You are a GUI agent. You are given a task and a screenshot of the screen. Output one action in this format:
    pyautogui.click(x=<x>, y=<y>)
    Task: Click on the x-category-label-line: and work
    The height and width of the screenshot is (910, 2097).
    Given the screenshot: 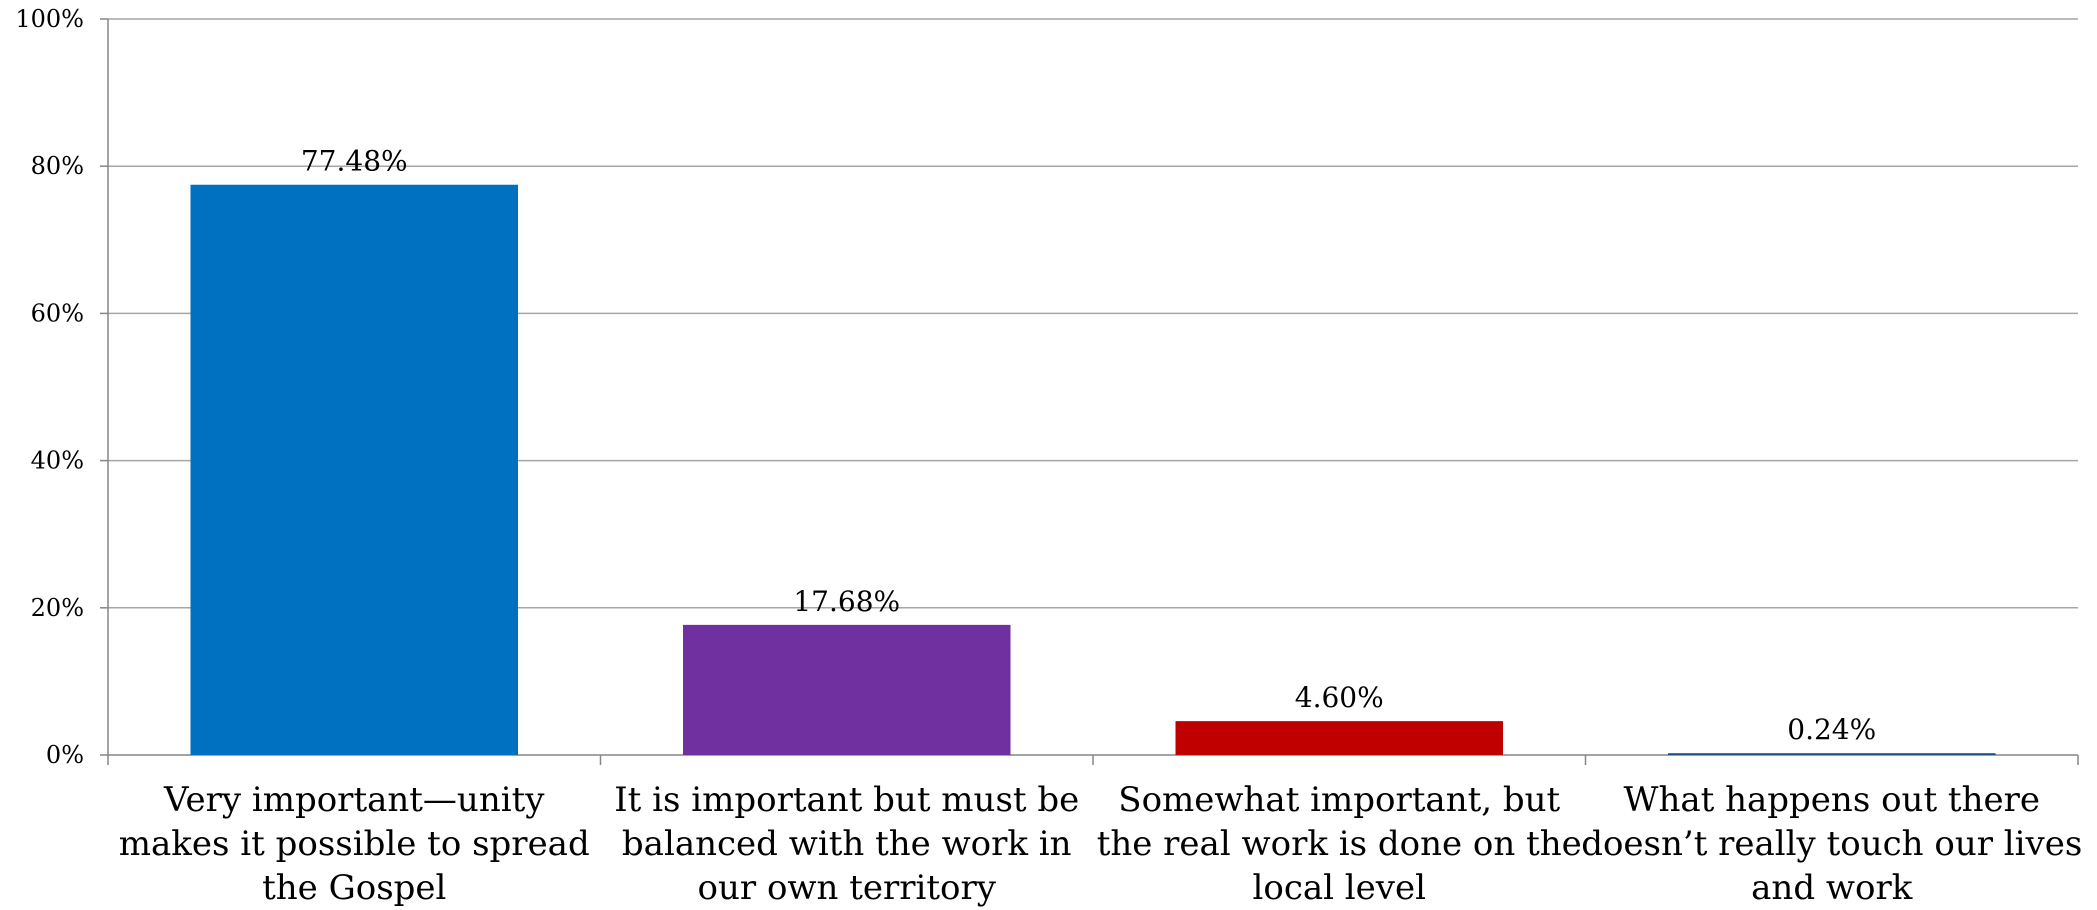 What is the action you would take?
    pyautogui.click(x=1832, y=888)
    